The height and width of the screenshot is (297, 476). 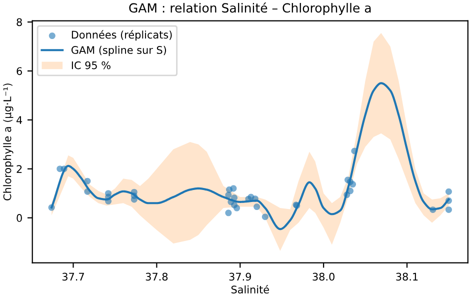 I want to click on x-tick-label: 37.9, so click(x=240, y=276).